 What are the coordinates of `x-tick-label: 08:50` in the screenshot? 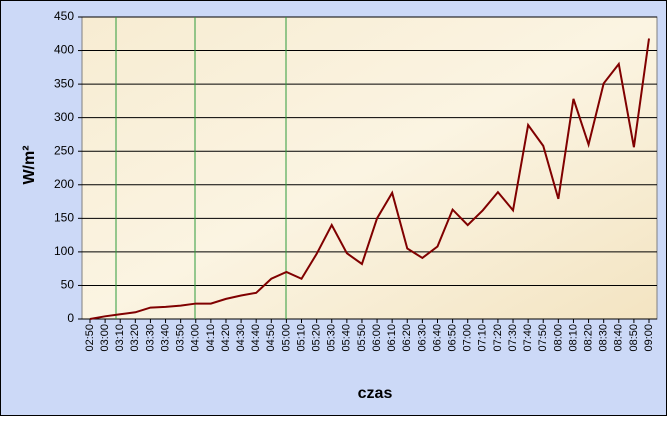 It's located at (634, 338).